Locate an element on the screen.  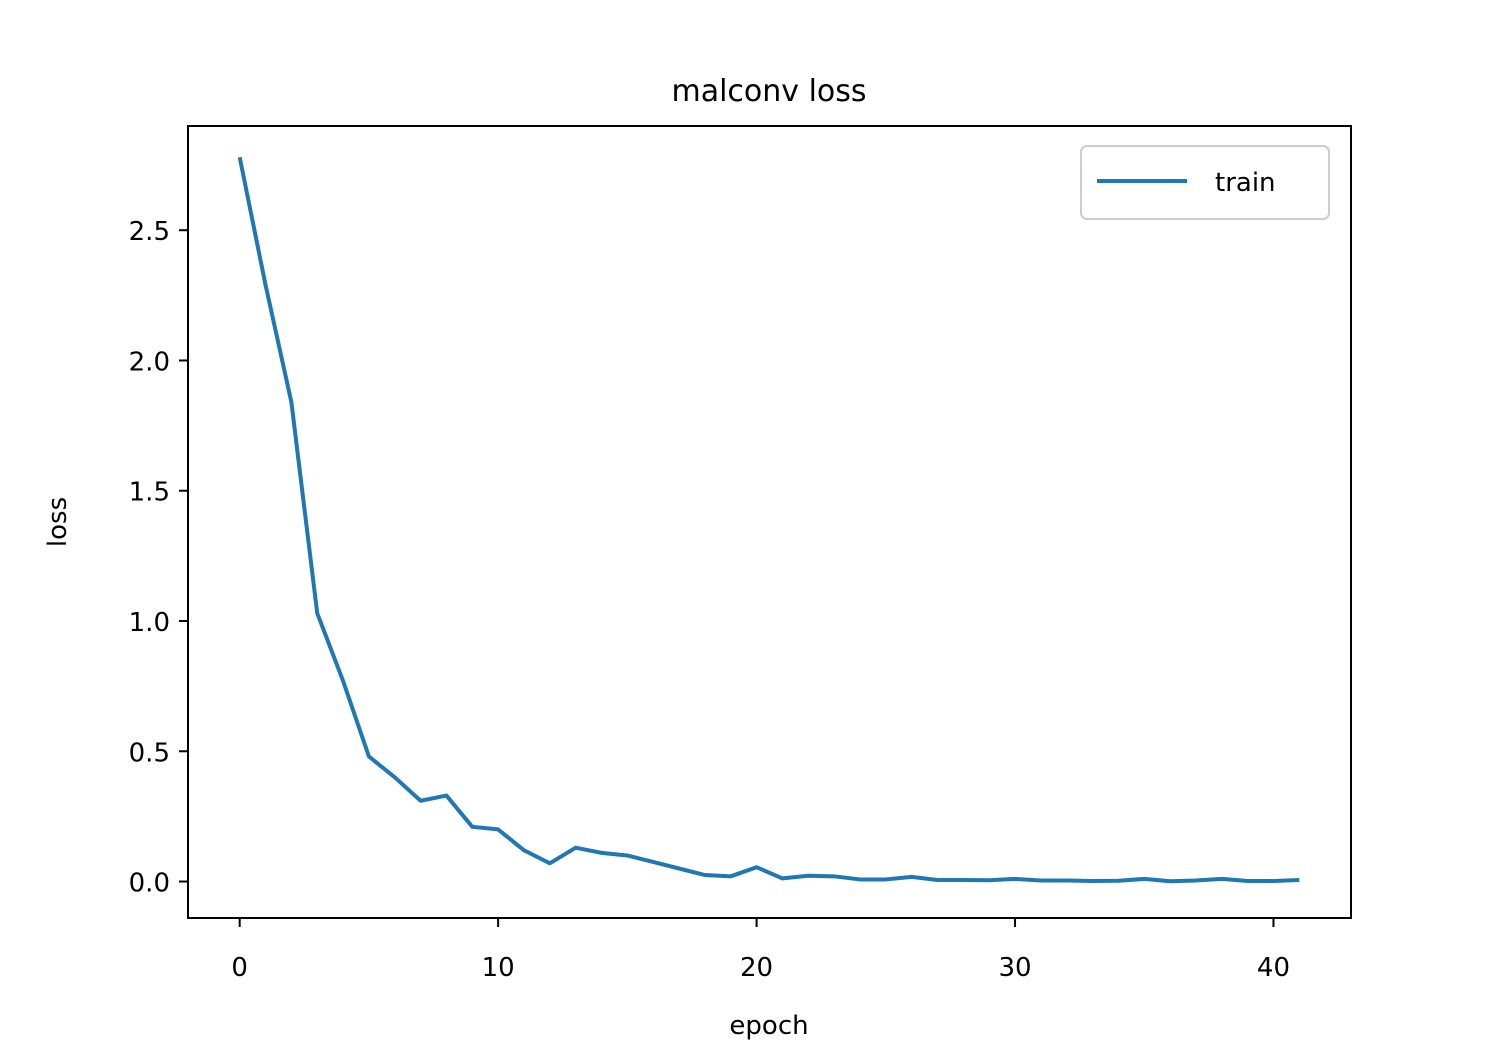
y-tick-label: 0.5 is located at coordinates (149, 753).